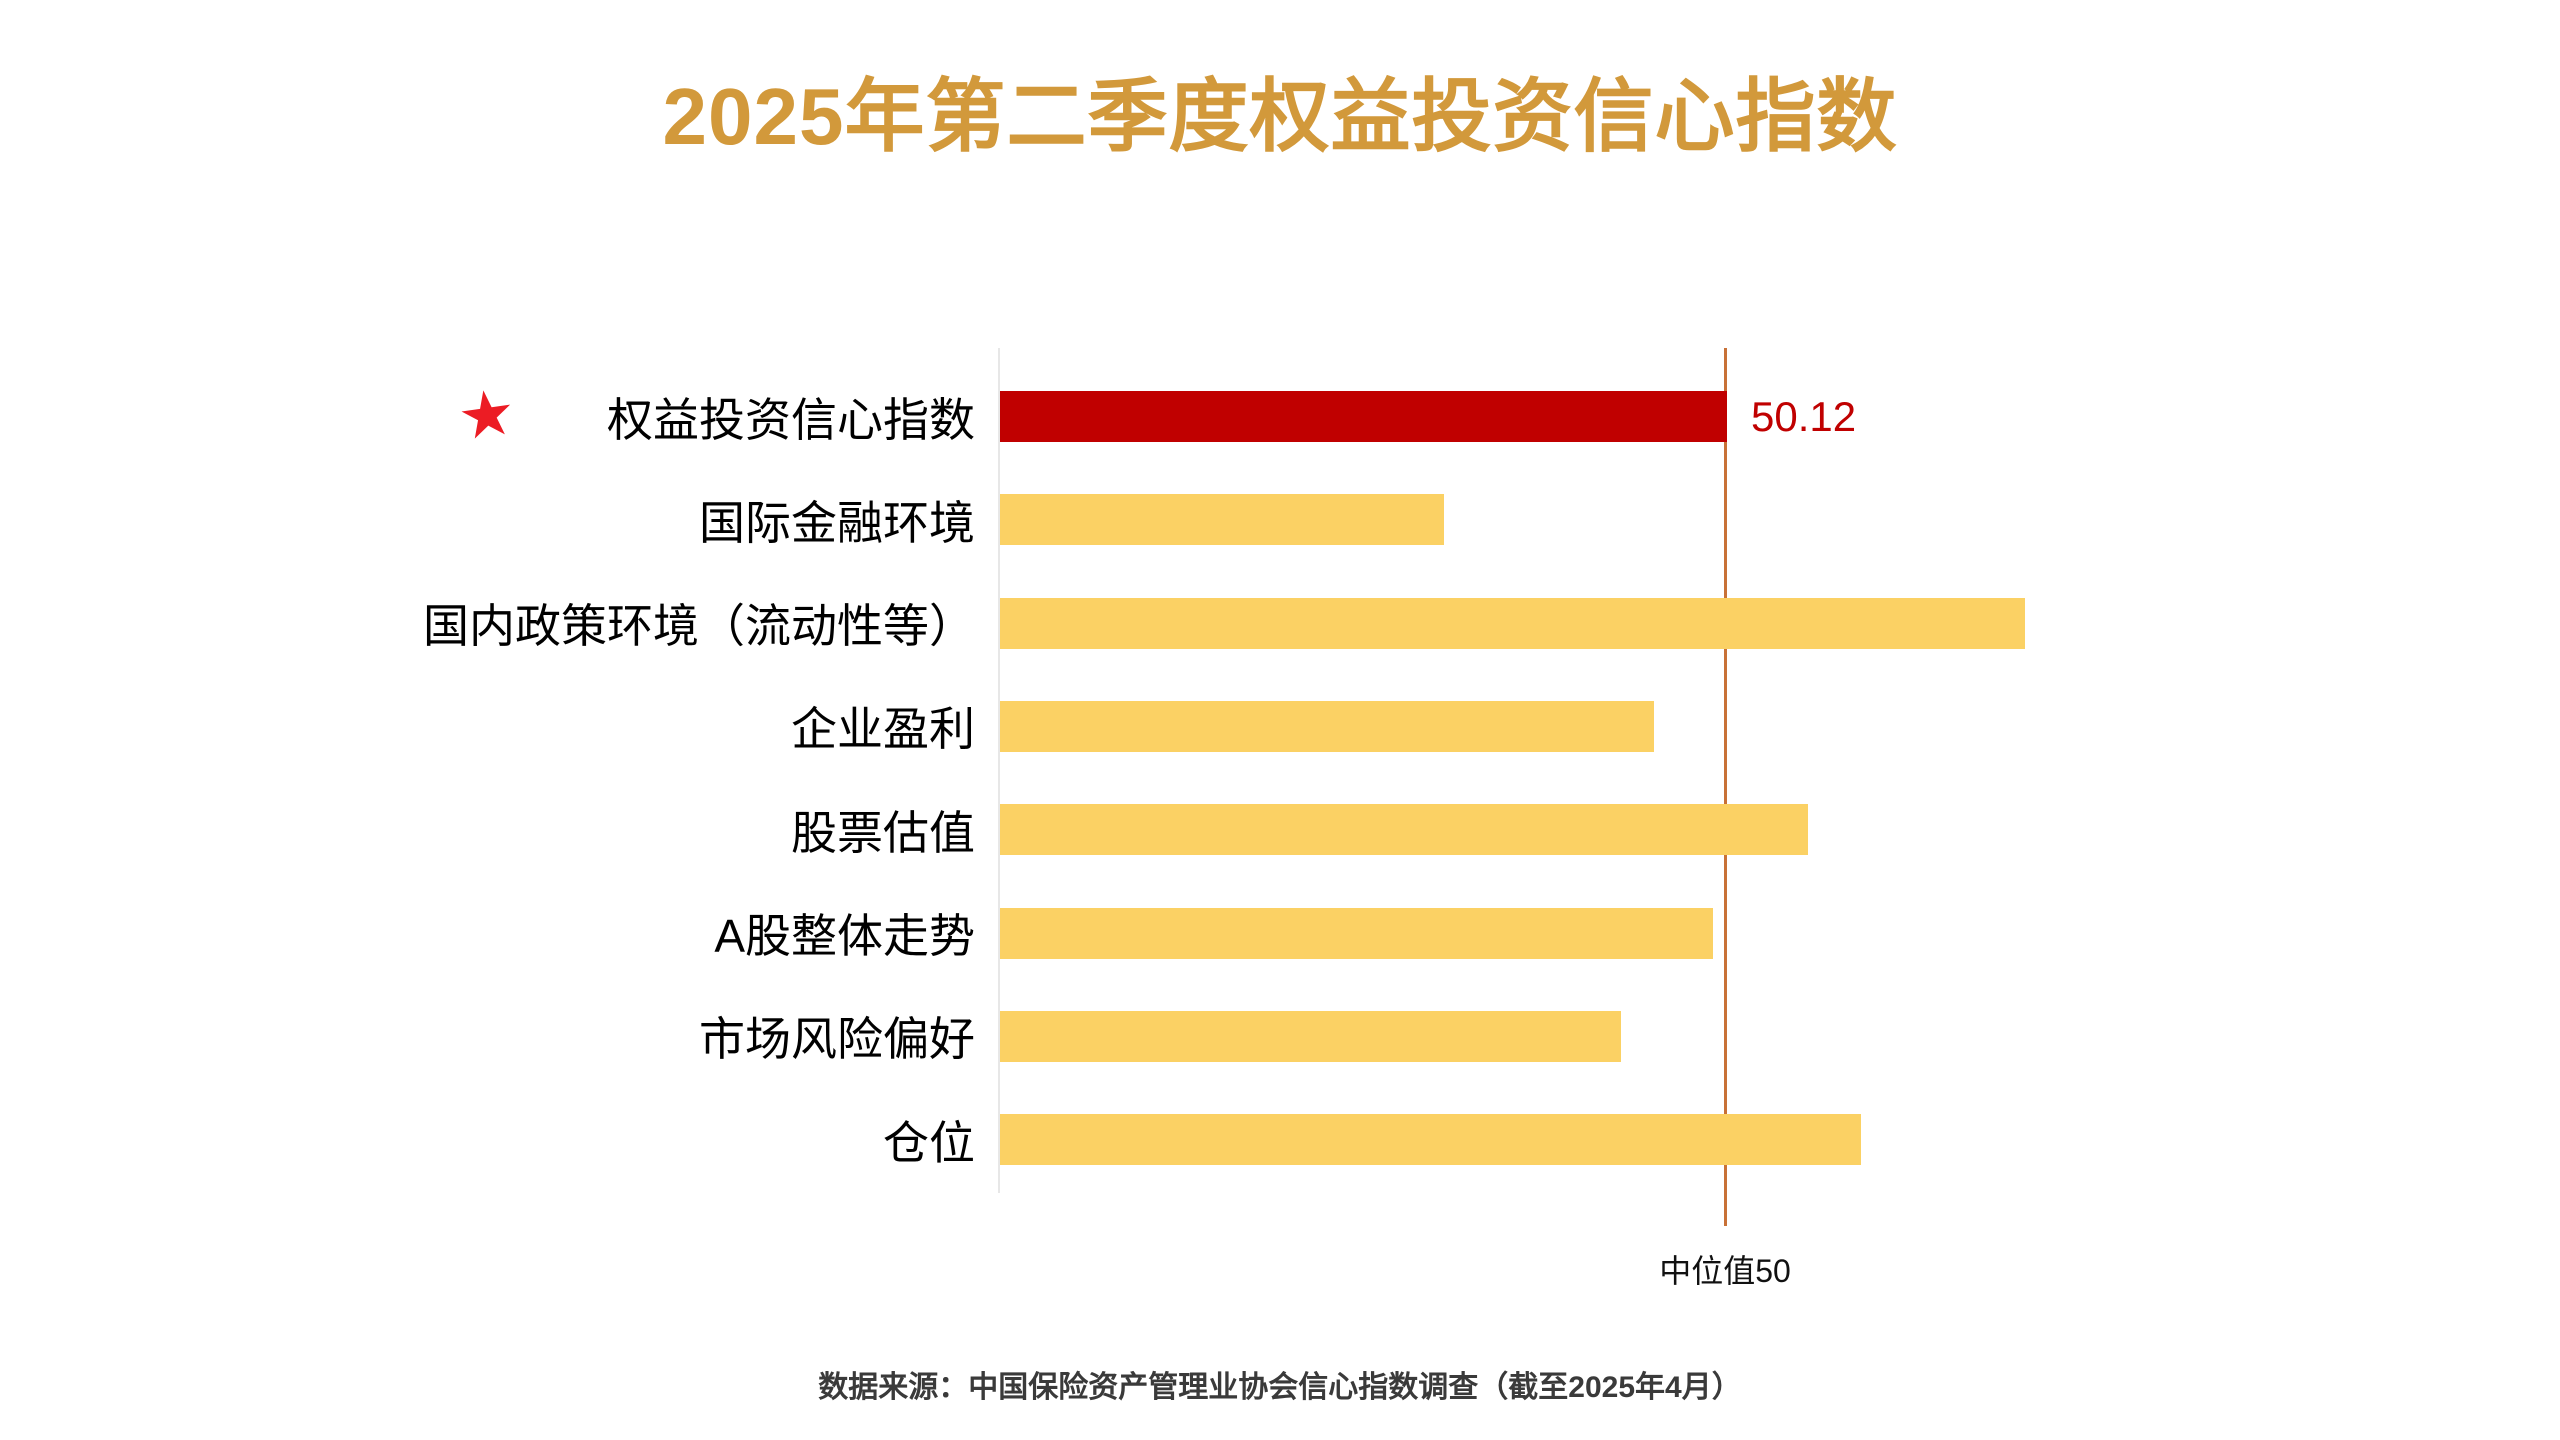 Image resolution: width=2560 pixels, height=1440 pixels. Describe the element at coordinates (837, 1039) in the screenshot. I see `category-label: 市场风险偏好` at that location.